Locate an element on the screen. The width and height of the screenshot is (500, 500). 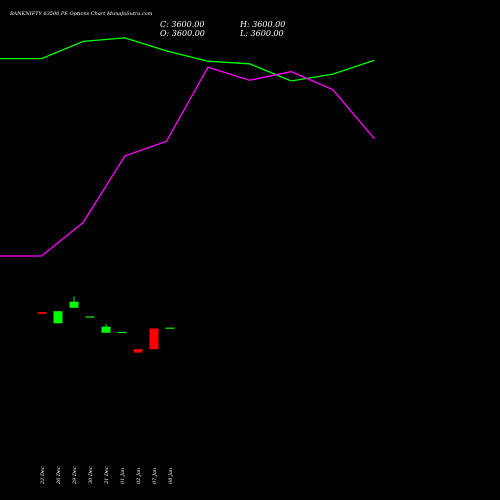
date-label: 01 Jan is located at coordinates (123, 476).